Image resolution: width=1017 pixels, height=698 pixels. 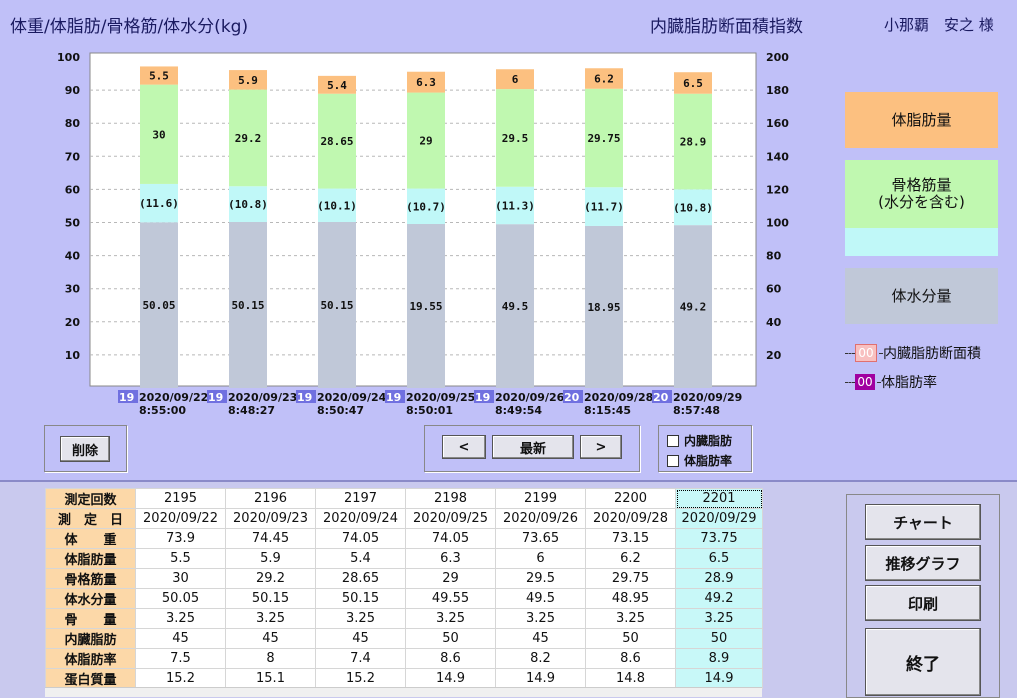 What do you see at coordinates (180, 558) in the screenshot?
I see `table-cell: 5.5` at bounding box center [180, 558].